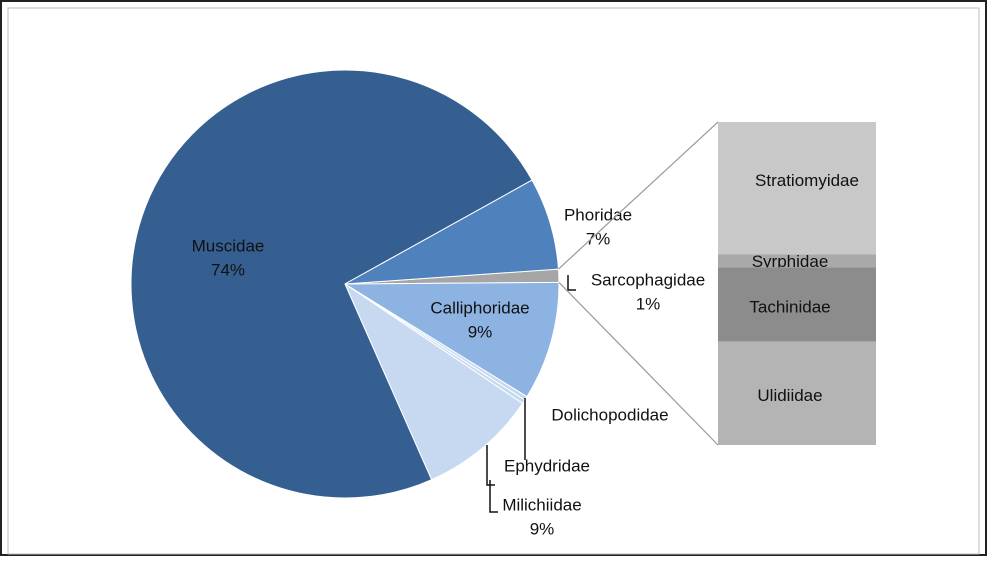 The width and height of the screenshot is (987, 561). Describe the element at coordinates (789, 307) in the screenshot. I see `bar-label: Tachinidae` at that location.